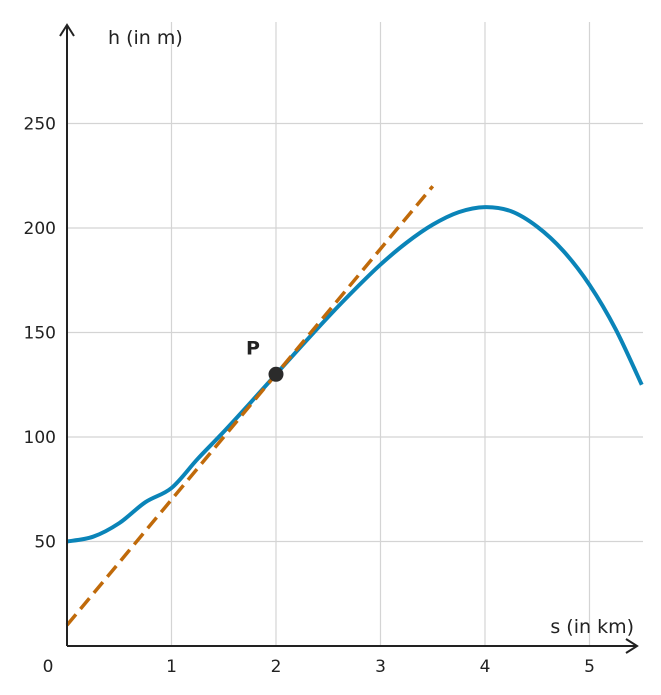 The width and height of the screenshot is (661, 695). What do you see at coordinates (145, 38) in the screenshot?
I see `y-axis-title: h (in m)` at bounding box center [145, 38].